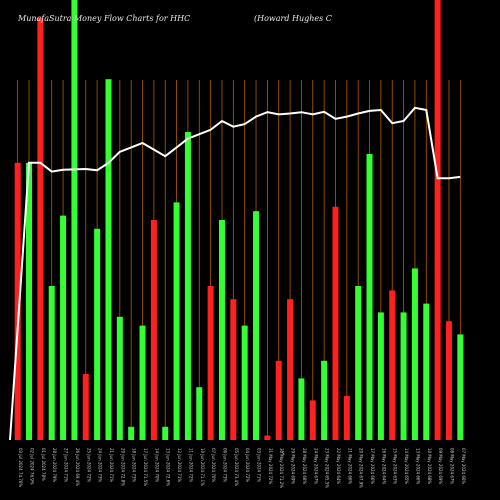 The width and height of the screenshot is (500, 500). What do you see at coordinates (88, 465) in the screenshot?
I see `x-tick-label: 25 Jun 2024 72%` at bounding box center [88, 465].